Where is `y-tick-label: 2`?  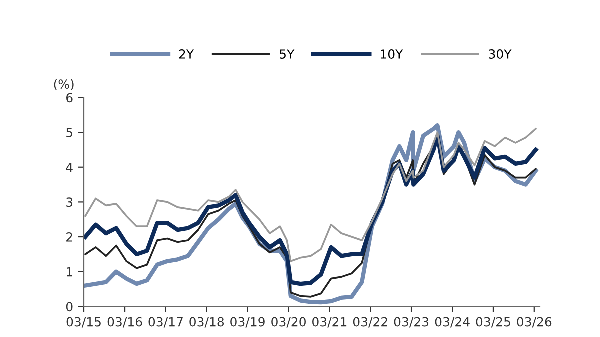 y-tick-label: 2 is located at coordinates (69, 237).